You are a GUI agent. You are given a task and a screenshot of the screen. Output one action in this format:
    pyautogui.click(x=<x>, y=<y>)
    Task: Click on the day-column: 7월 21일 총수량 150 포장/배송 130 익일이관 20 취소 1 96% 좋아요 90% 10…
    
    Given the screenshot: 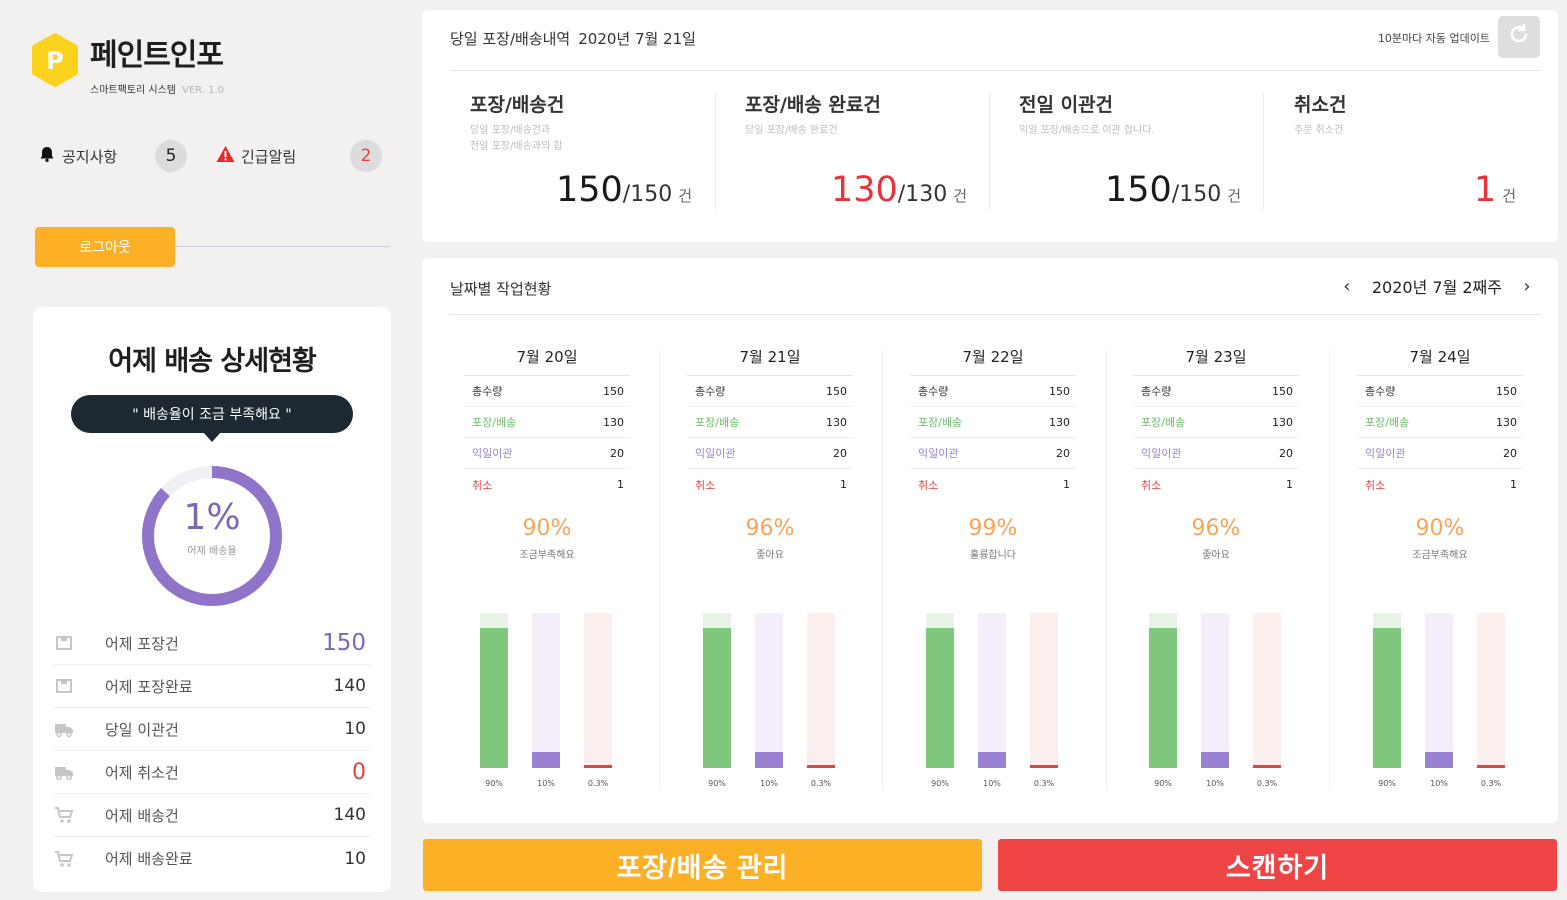 What is the action you would take?
    pyautogui.click(x=770, y=573)
    